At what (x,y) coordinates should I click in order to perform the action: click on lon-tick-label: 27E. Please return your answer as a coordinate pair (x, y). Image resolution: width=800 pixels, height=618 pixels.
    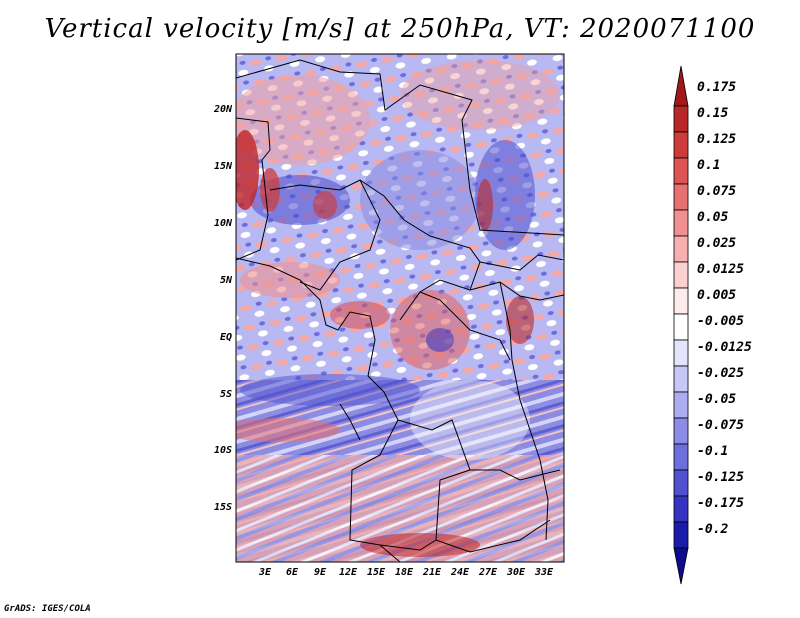
    Looking at the image, I should click on (488, 572).